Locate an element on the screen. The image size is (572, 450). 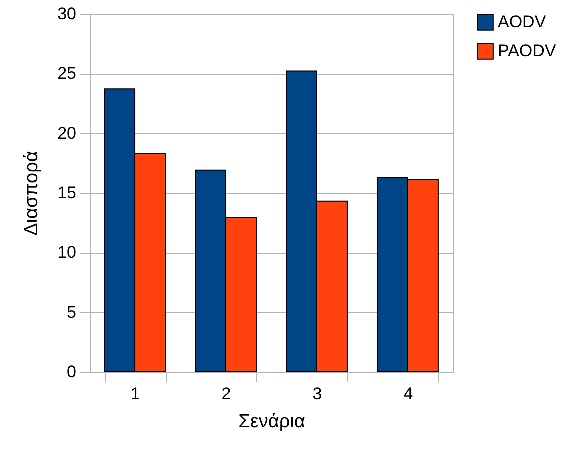
x-axis-title: Σενάρια is located at coordinates (272, 422).